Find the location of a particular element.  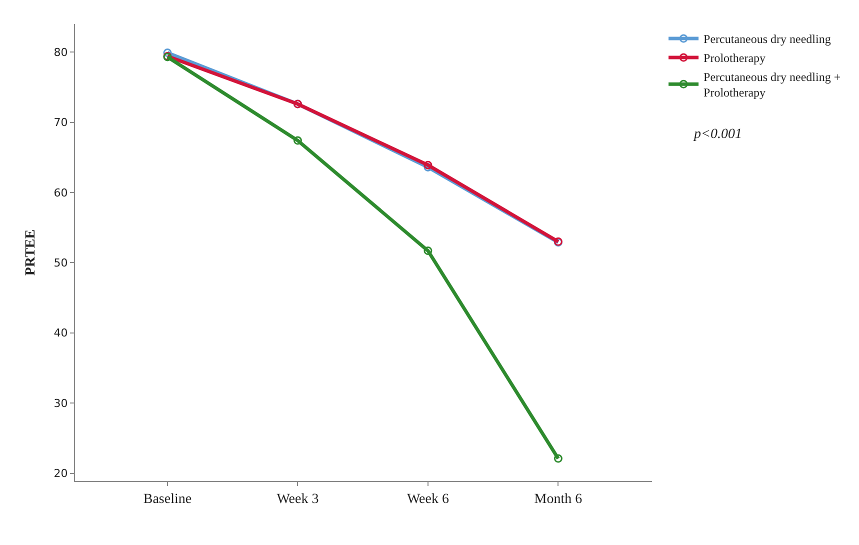

x-tick-label: Month 6 is located at coordinates (558, 499).